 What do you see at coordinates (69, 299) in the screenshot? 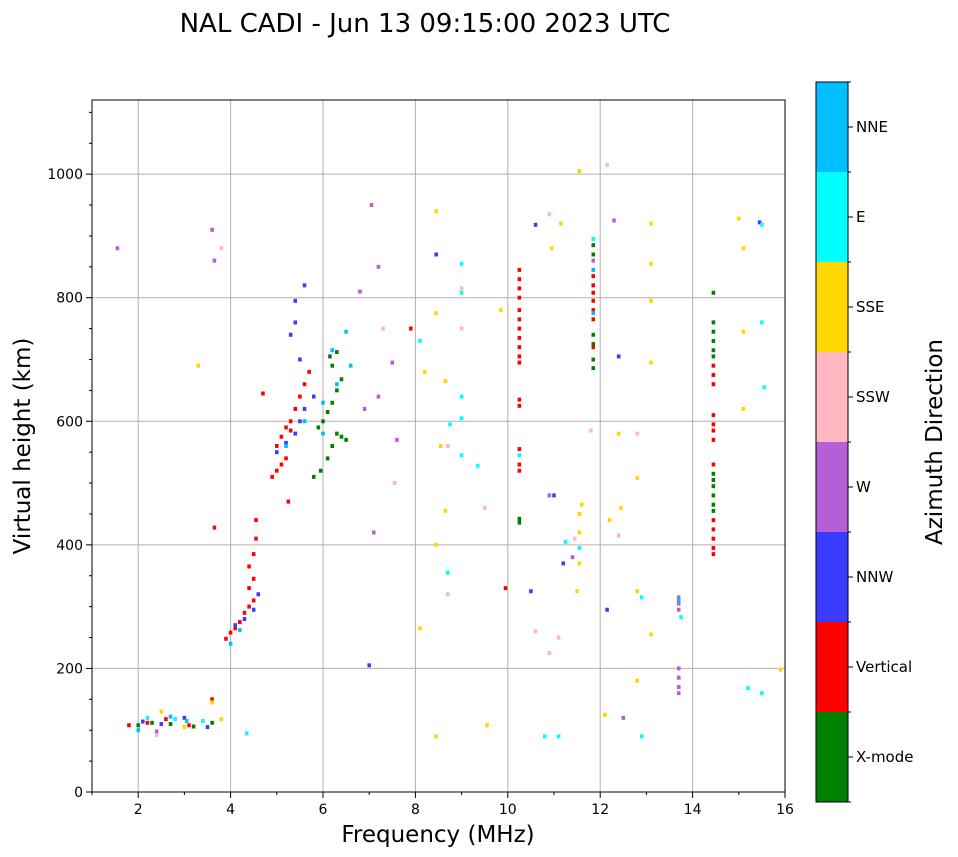
I see `y-tick-label: 800` at bounding box center [69, 299].